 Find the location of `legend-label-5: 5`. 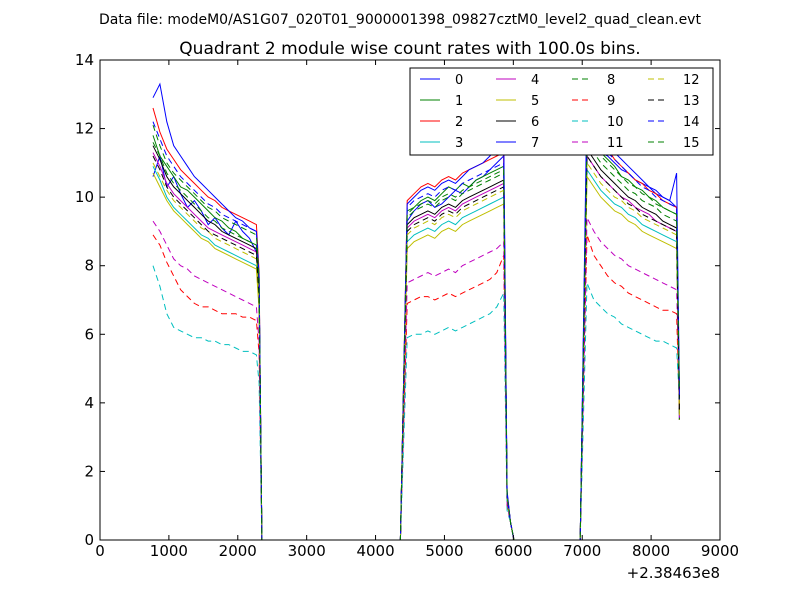

legend-label-5: 5 is located at coordinates (535, 101).